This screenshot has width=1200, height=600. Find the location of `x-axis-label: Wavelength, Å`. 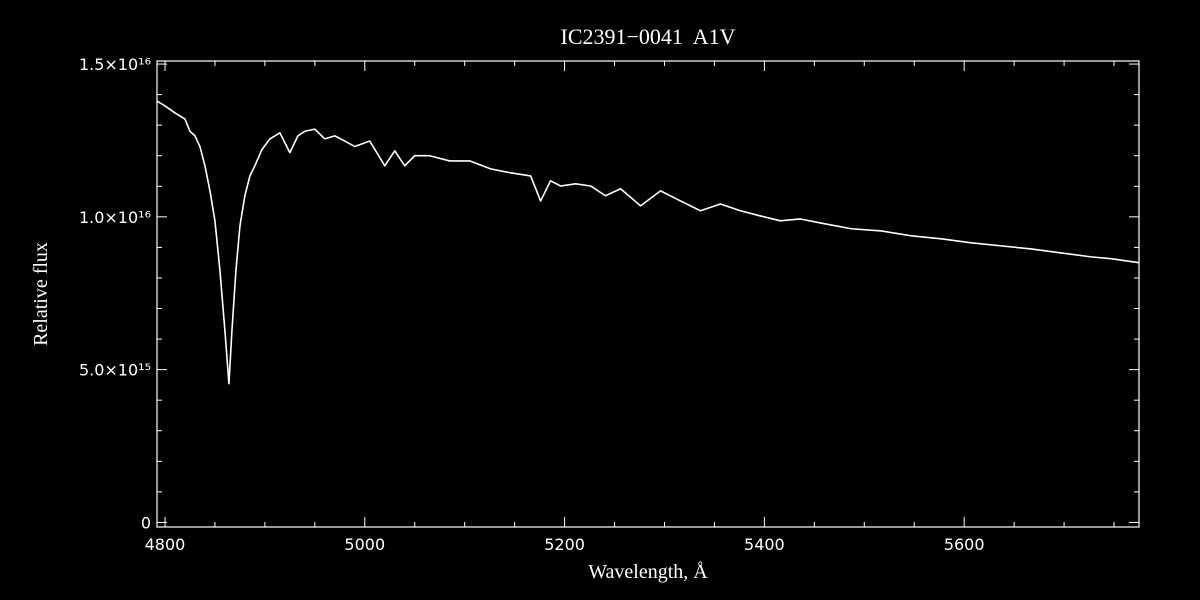

x-axis-label: Wavelength, Å is located at coordinates (648, 572).